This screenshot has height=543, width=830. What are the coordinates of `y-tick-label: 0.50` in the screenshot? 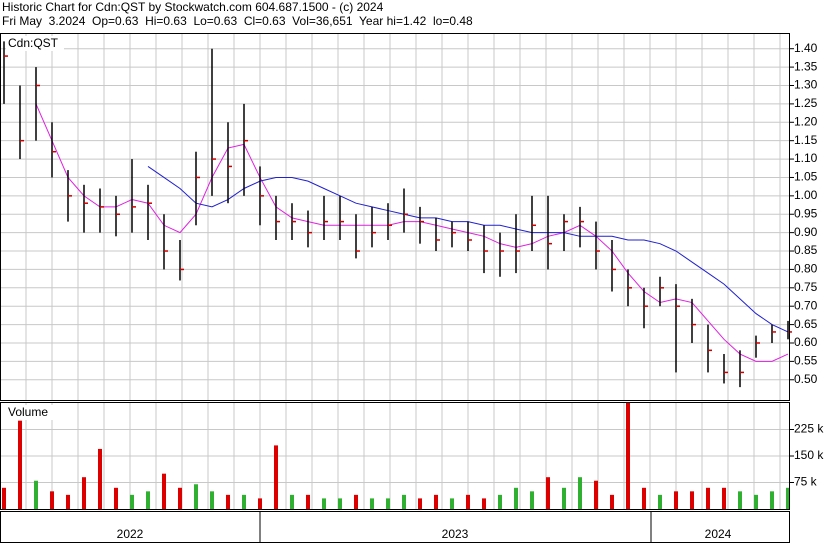 It's located at (806, 379).